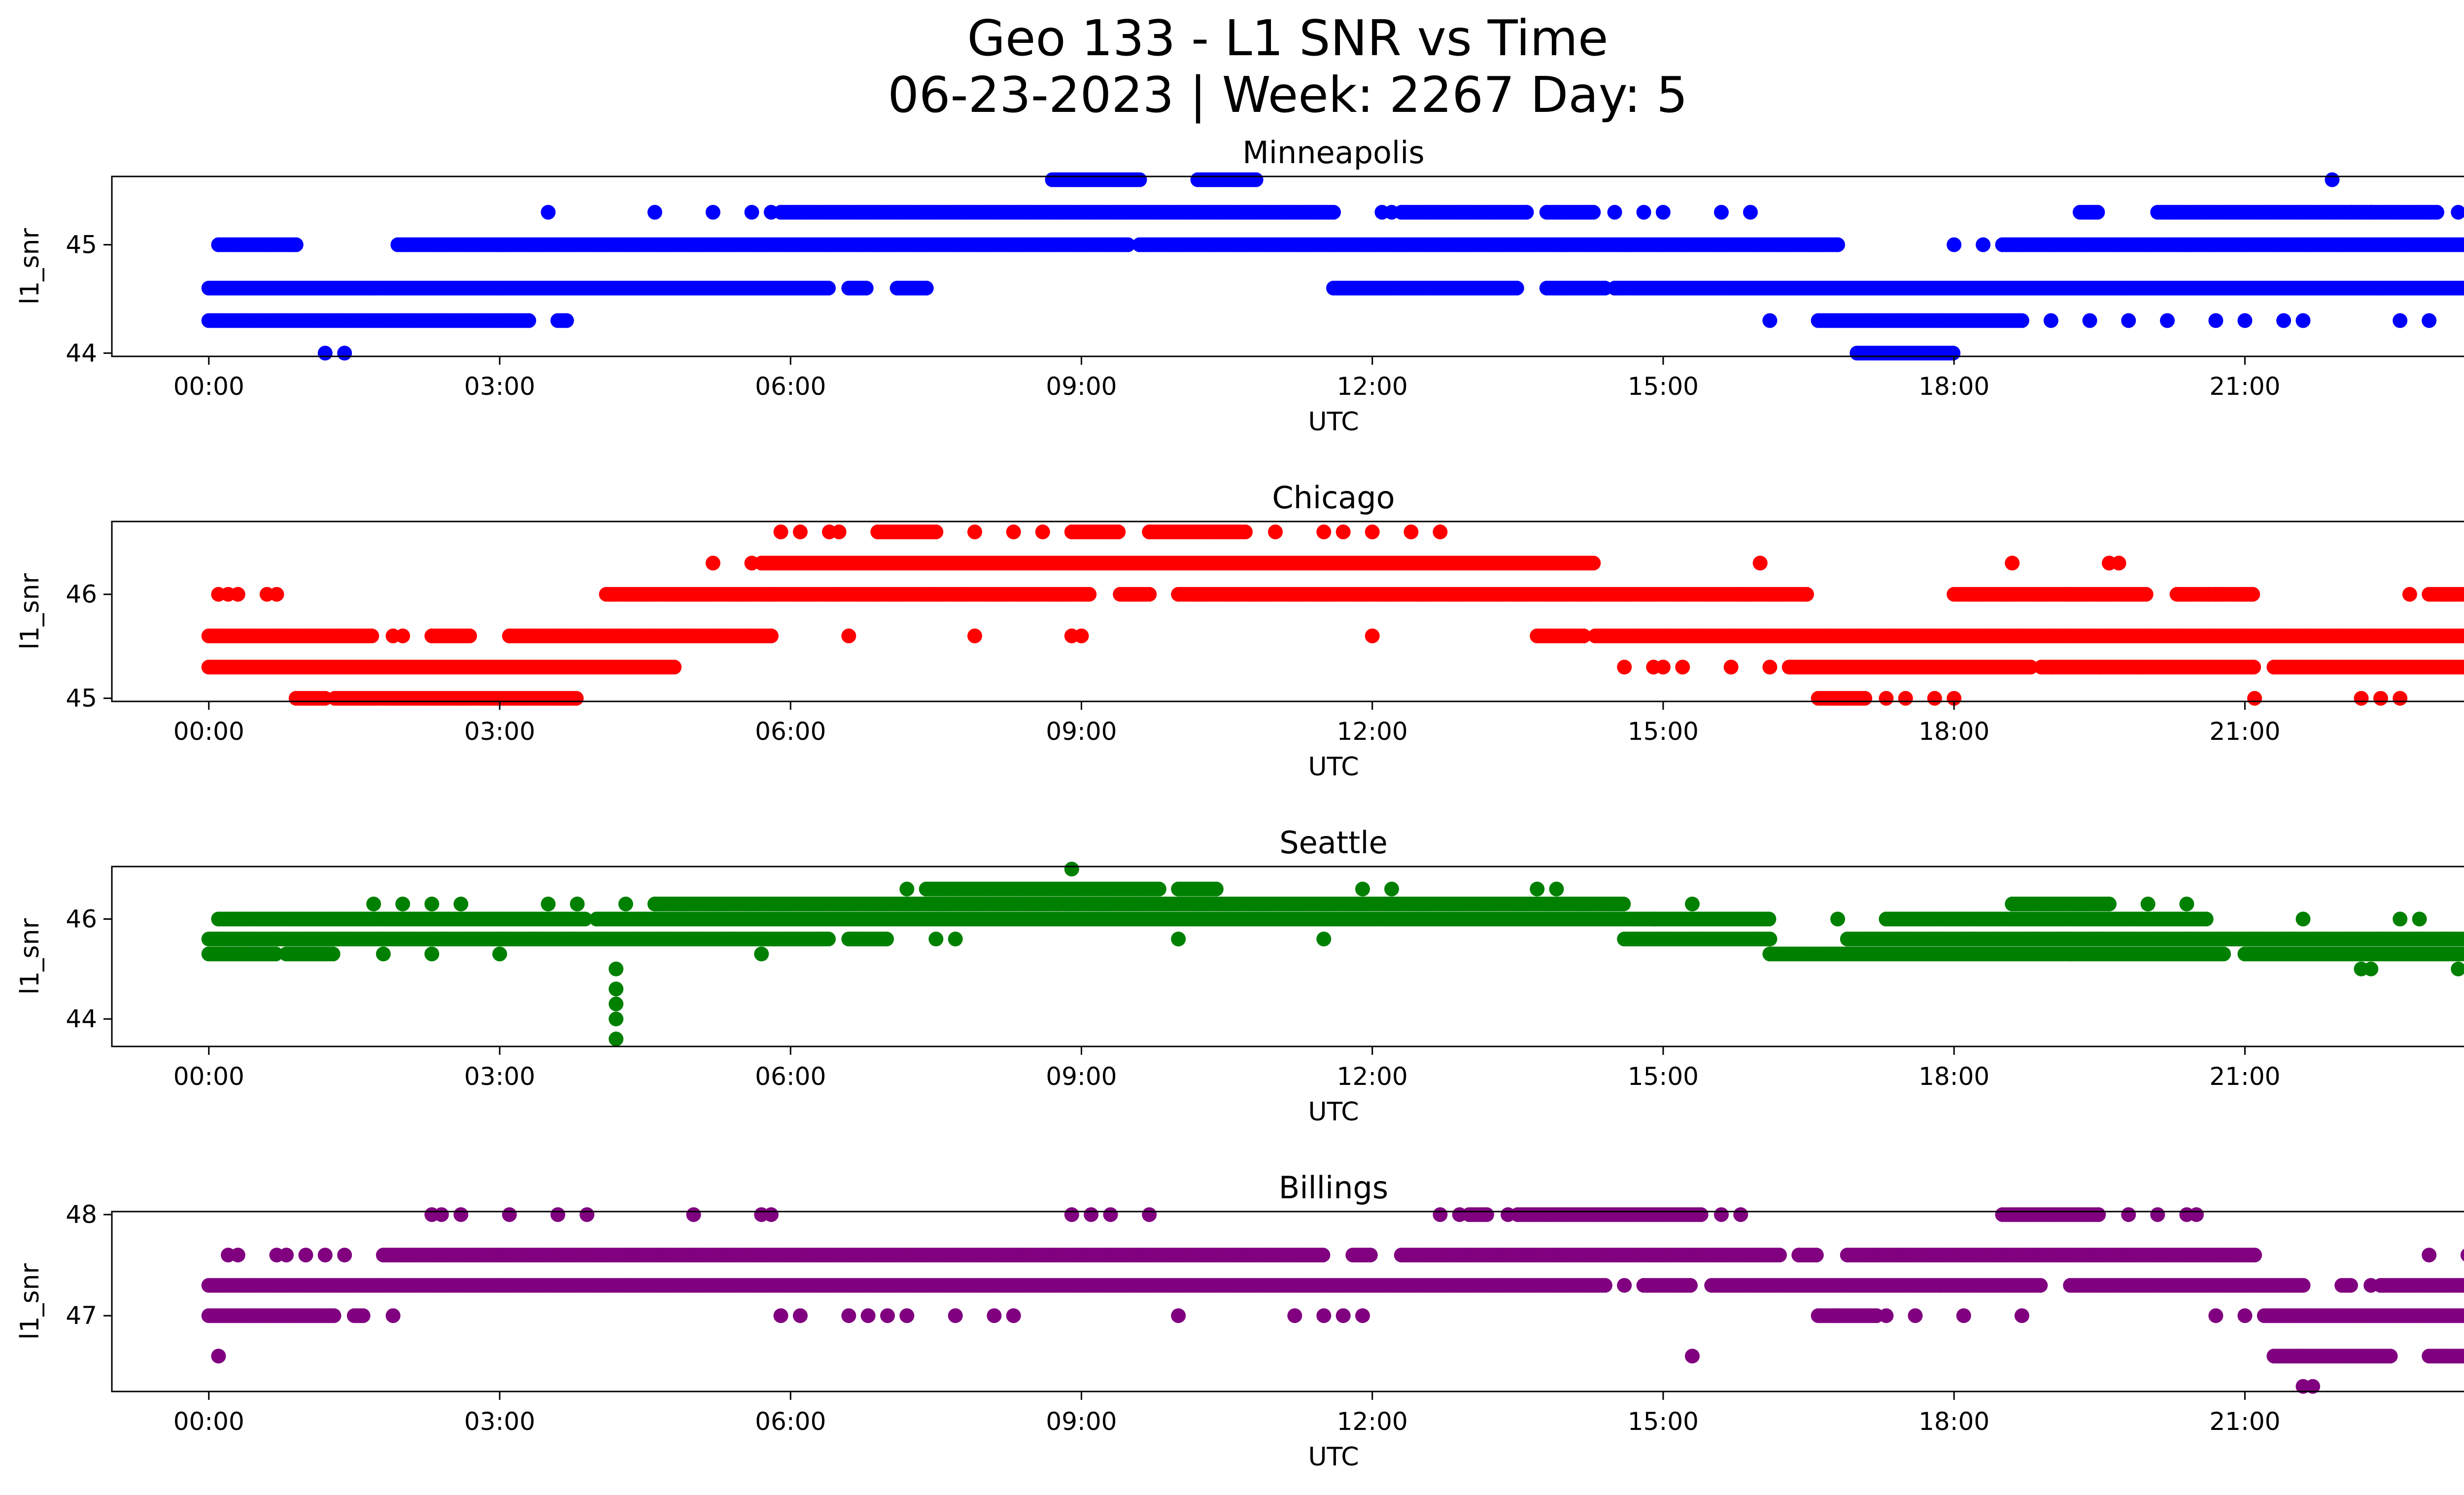 Image resolution: width=2464 pixels, height=1495 pixels. Describe the element at coordinates (1333, 498) in the screenshot. I see `panel-title: Chicago` at that location.